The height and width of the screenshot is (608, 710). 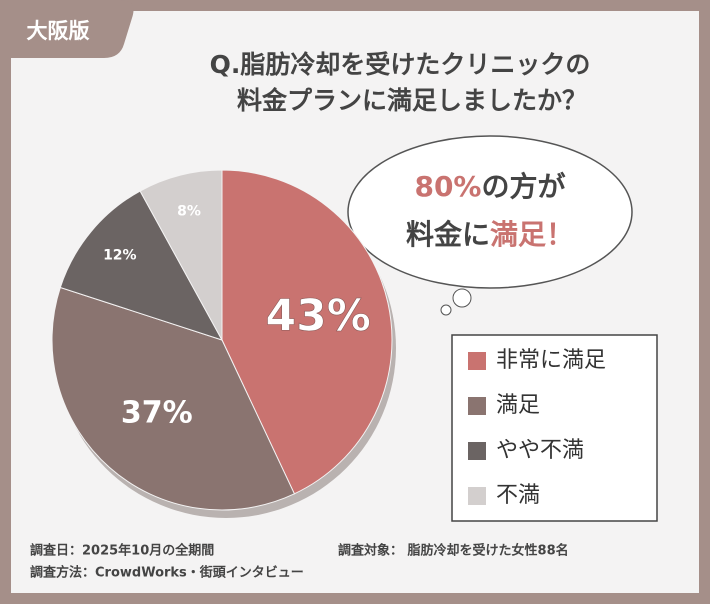 What do you see at coordinates (447, 186) in the screenshot?
I see `callout-highlight: 80%` at bounding box center [447, 186].